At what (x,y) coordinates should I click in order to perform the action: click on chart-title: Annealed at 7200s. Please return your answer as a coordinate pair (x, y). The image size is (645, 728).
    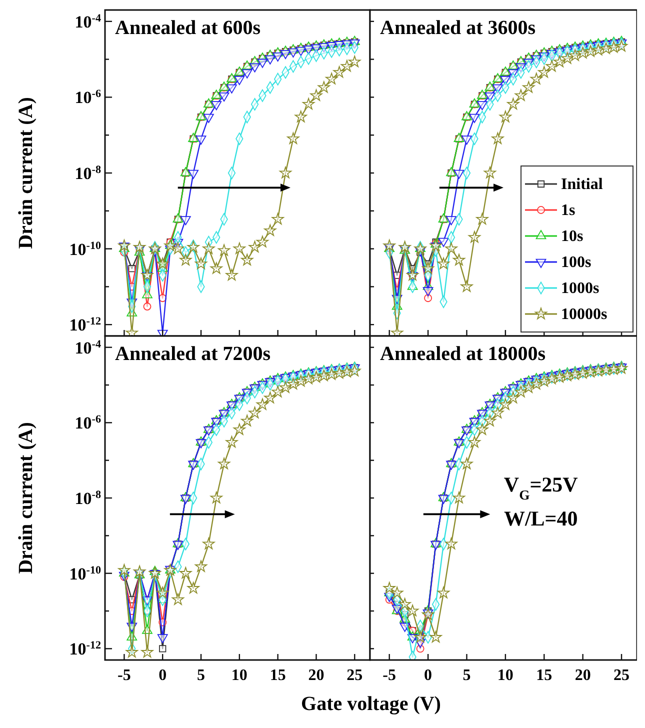
    Looking at the image, I should click on (193, 354).